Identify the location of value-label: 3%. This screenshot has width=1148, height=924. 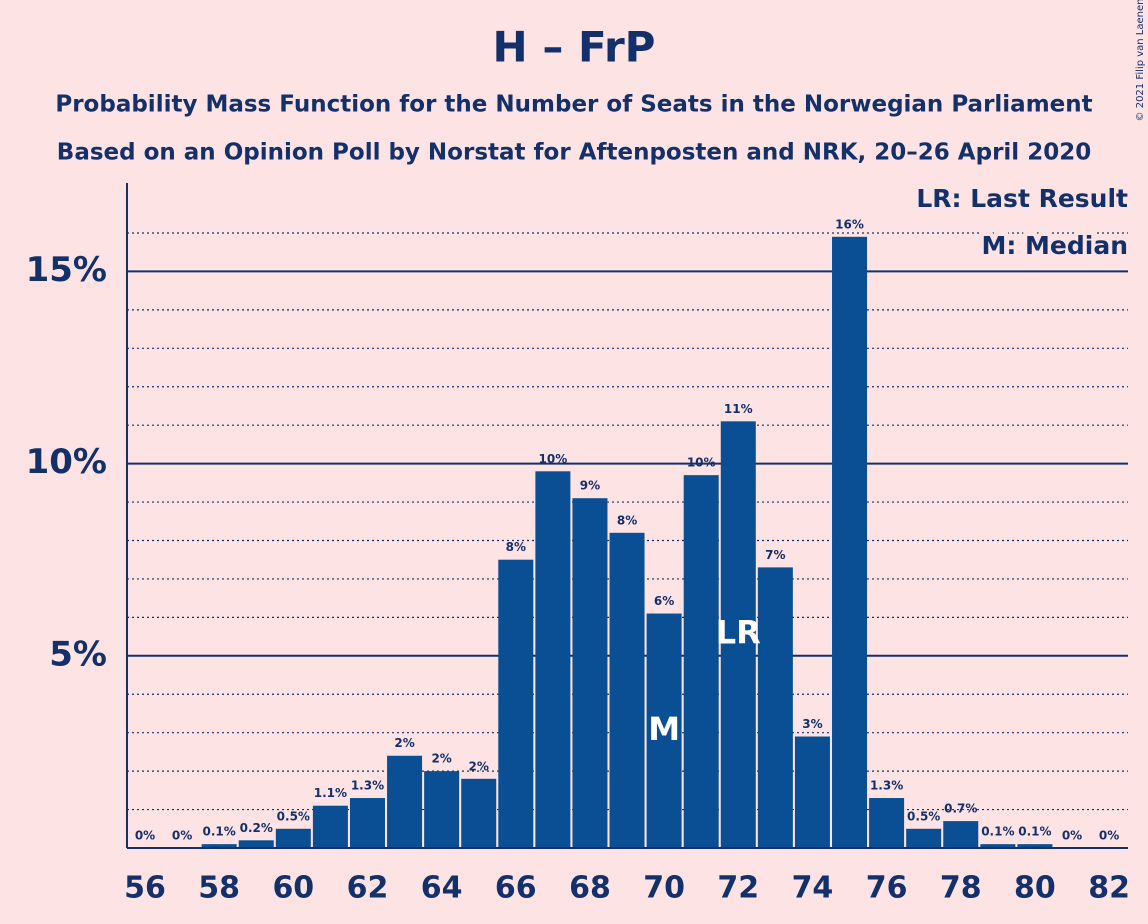
(812, 724).